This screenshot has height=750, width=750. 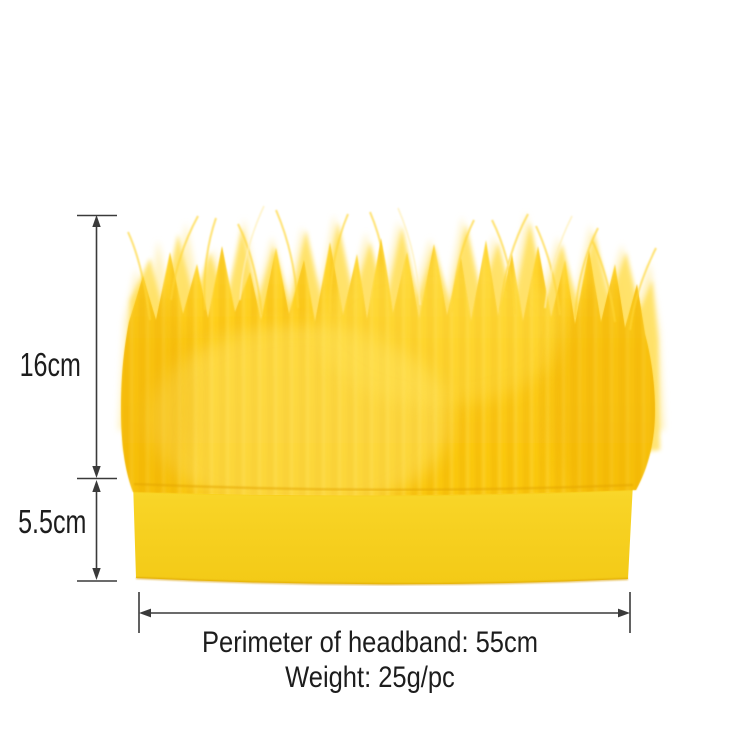 What do you see at coordinates (157, 390) in the screenshot?
I see `fur-shade-left` at bounding box center [157, 390].